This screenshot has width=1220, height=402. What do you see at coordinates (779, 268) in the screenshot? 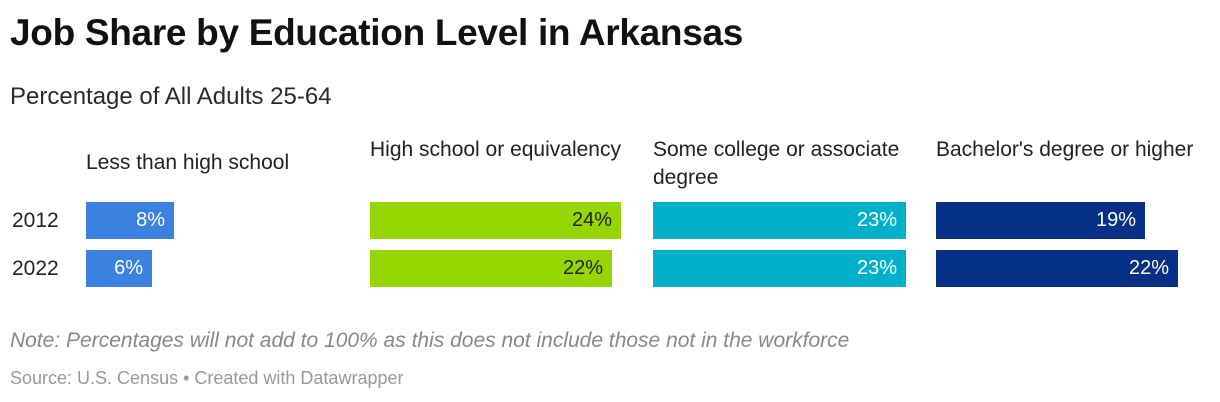
I see `bar-some-college-or-associate-degree-2022: 23%` at bounding box center [779, 268].